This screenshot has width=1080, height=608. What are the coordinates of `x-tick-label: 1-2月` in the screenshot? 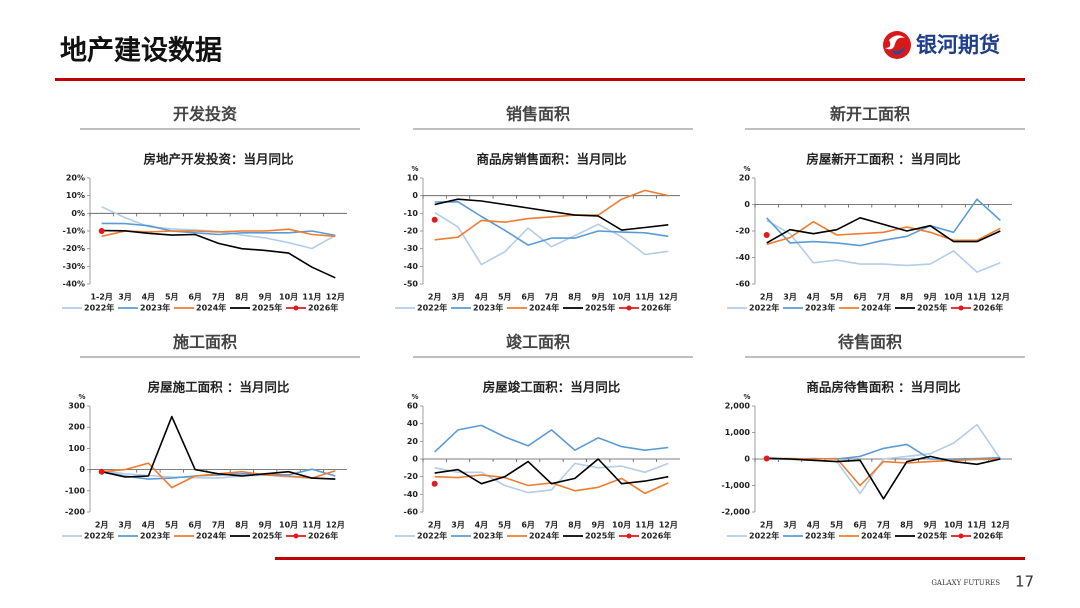 It's located at (101, 297).